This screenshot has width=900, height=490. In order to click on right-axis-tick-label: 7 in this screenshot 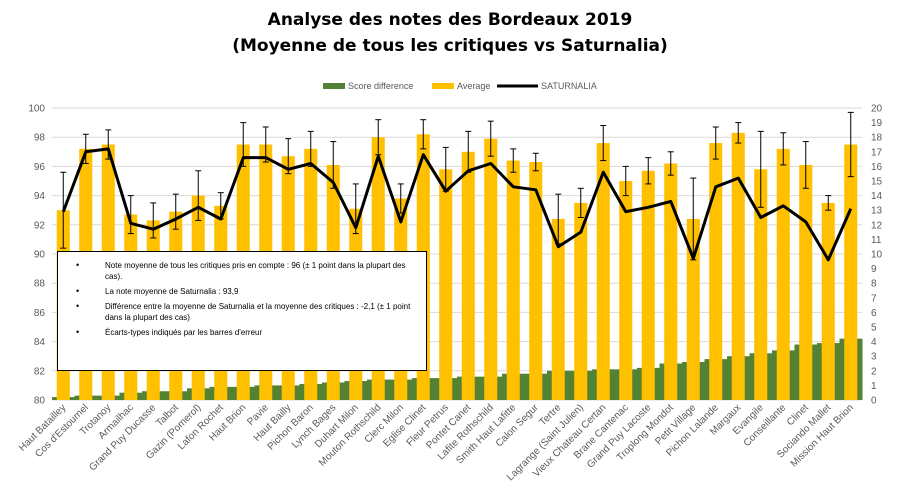, I will do `click(874, 298)`.